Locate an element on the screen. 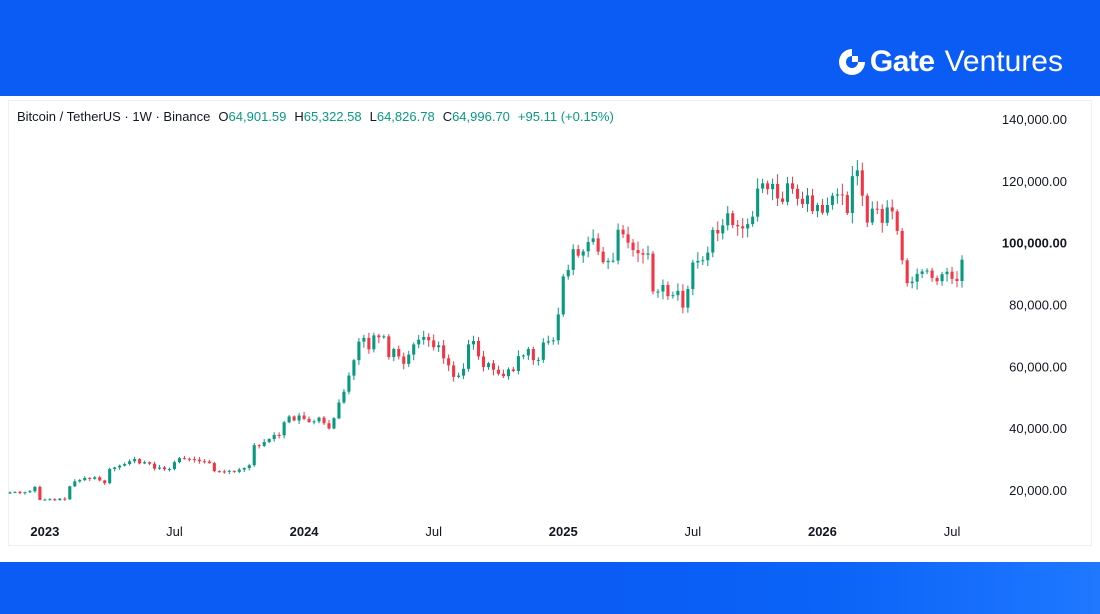 The image size is (1100, 614). open-value: 64,901.59 is located at coordinates (257, 116).